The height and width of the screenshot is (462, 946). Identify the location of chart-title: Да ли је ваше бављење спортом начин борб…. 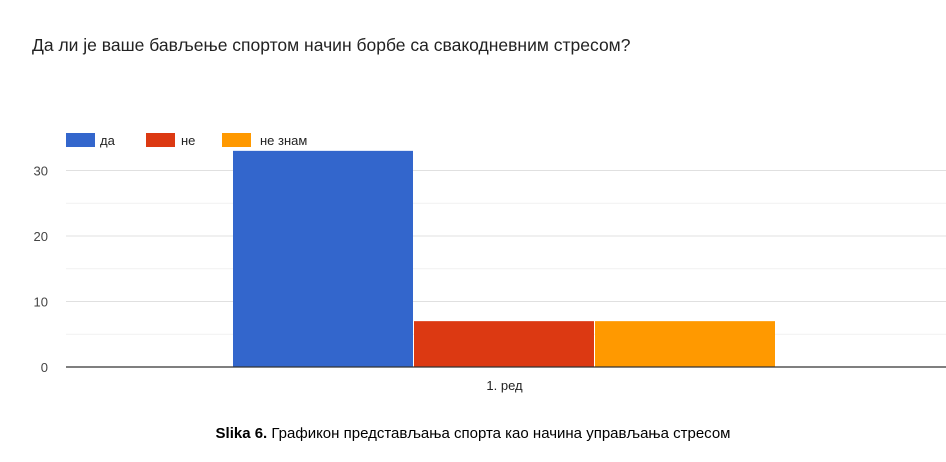
(331, 45).